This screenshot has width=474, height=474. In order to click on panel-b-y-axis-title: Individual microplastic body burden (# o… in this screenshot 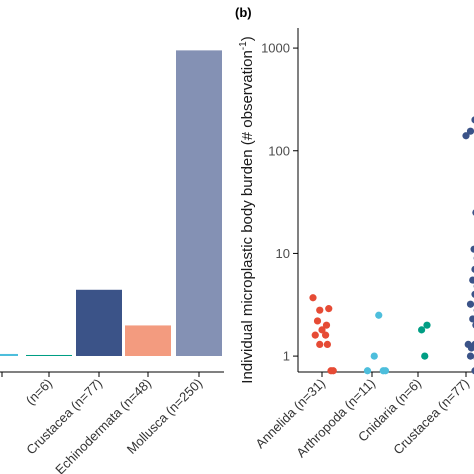, I will do `click(247, 209)`.